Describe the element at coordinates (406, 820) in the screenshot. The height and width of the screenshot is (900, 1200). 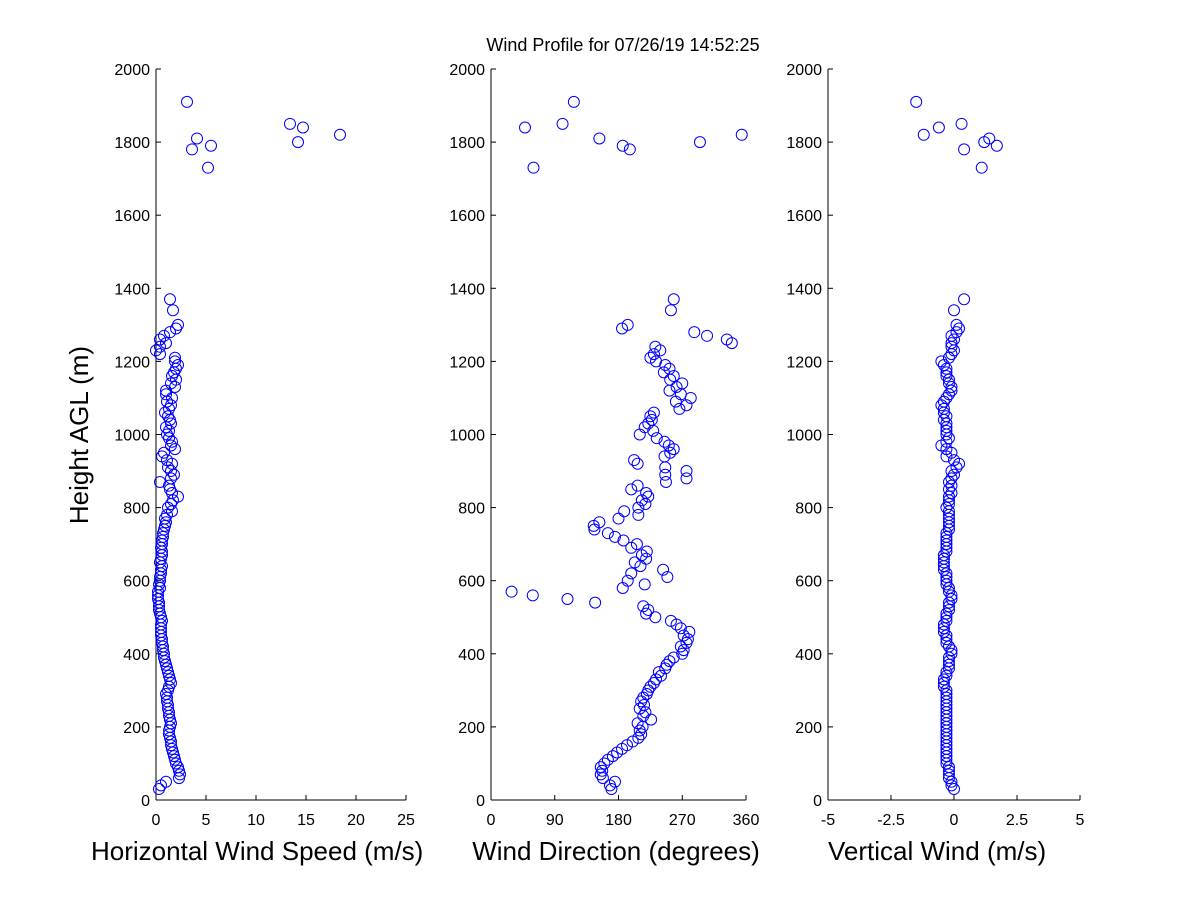
I see `x-tick-label: 25` at that location.